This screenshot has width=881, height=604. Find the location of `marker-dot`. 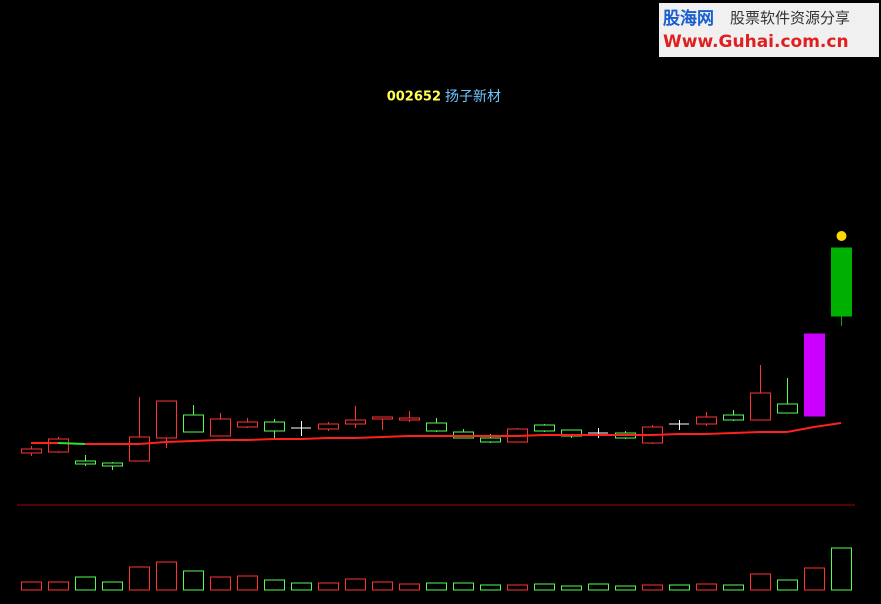

marker-dot is located at coordinates (841, 236).